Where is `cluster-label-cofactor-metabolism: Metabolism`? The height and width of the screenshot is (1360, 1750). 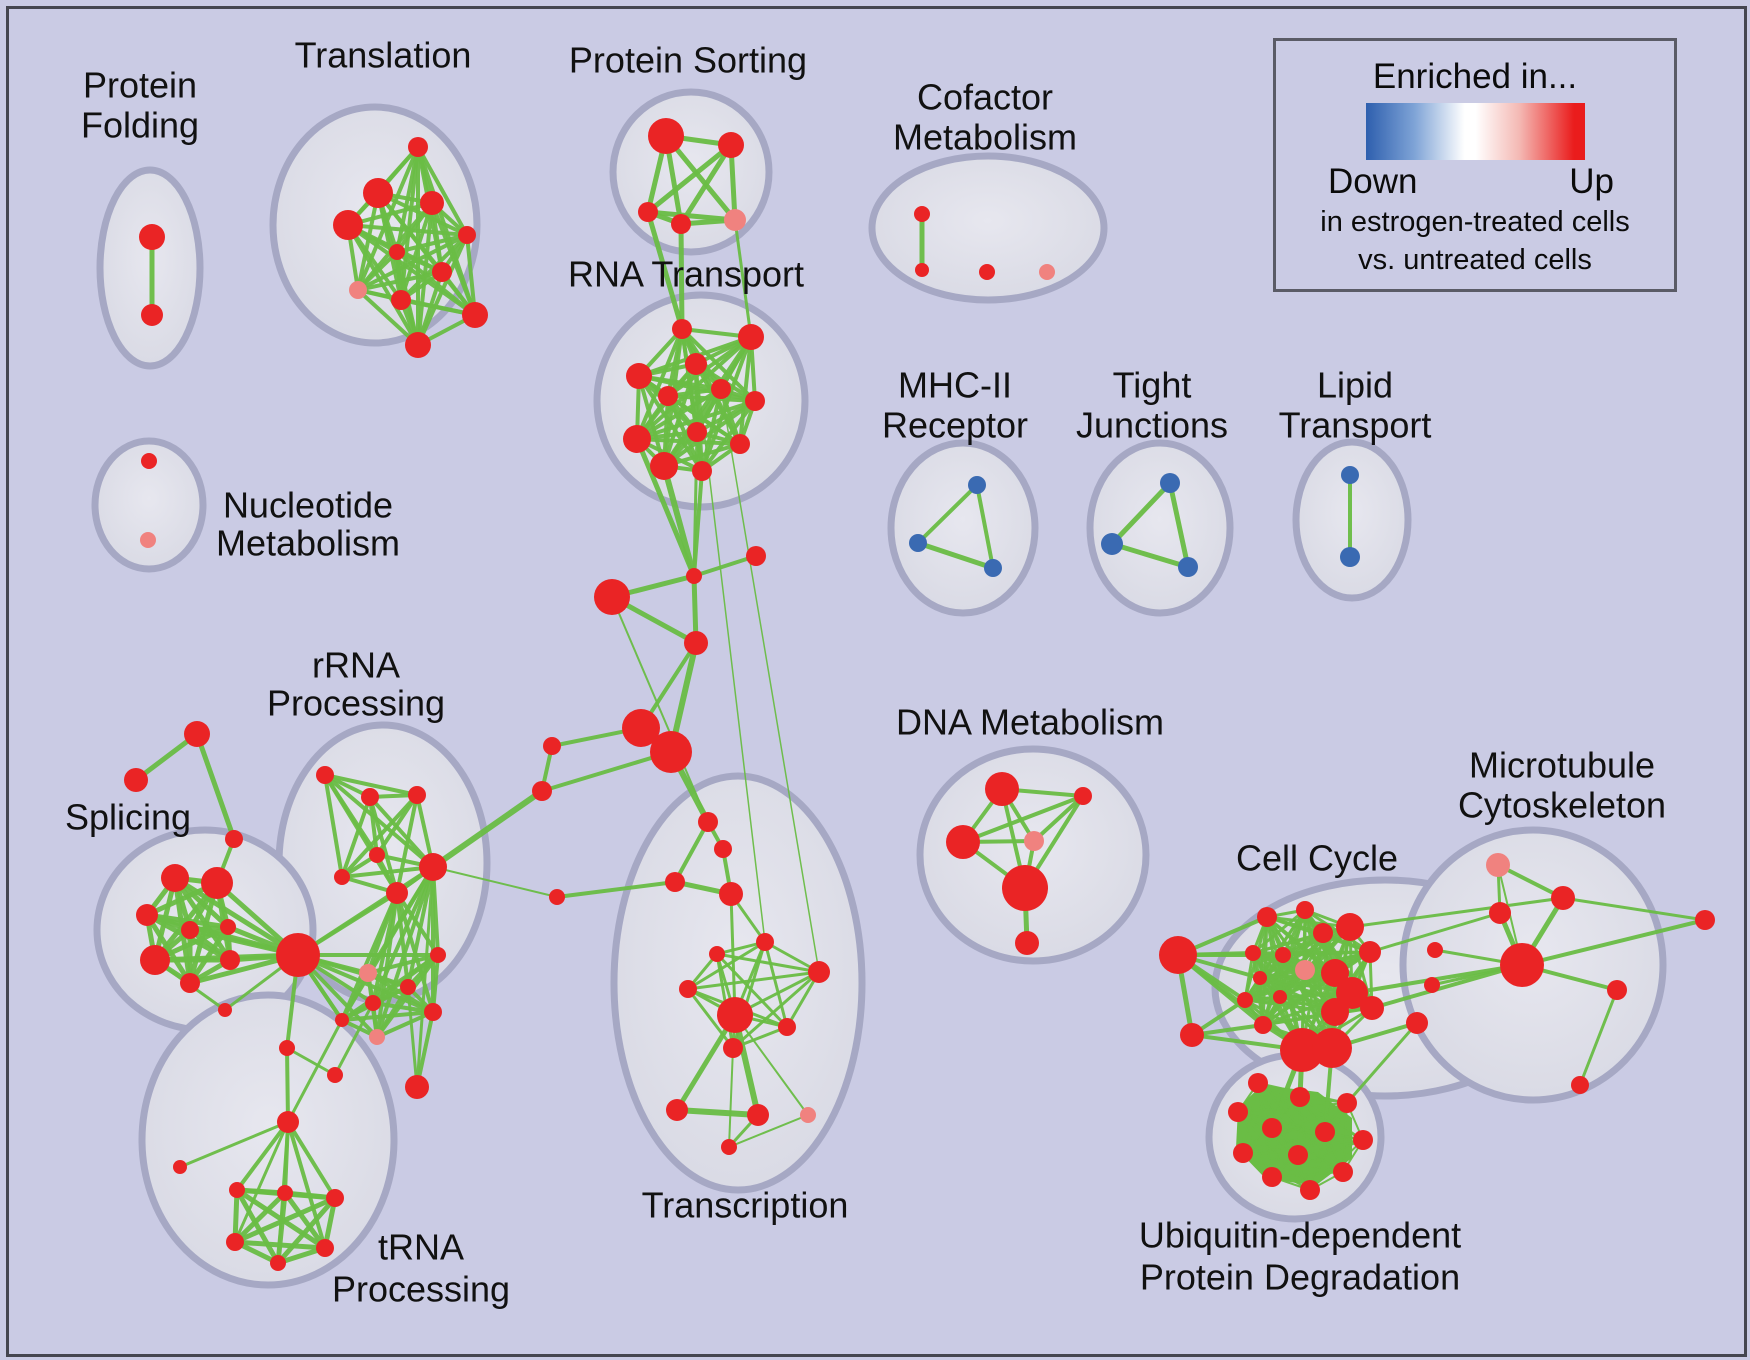
cluster-label-cofactor-metabolism: Metabolism is located at coordinates (985, 137).